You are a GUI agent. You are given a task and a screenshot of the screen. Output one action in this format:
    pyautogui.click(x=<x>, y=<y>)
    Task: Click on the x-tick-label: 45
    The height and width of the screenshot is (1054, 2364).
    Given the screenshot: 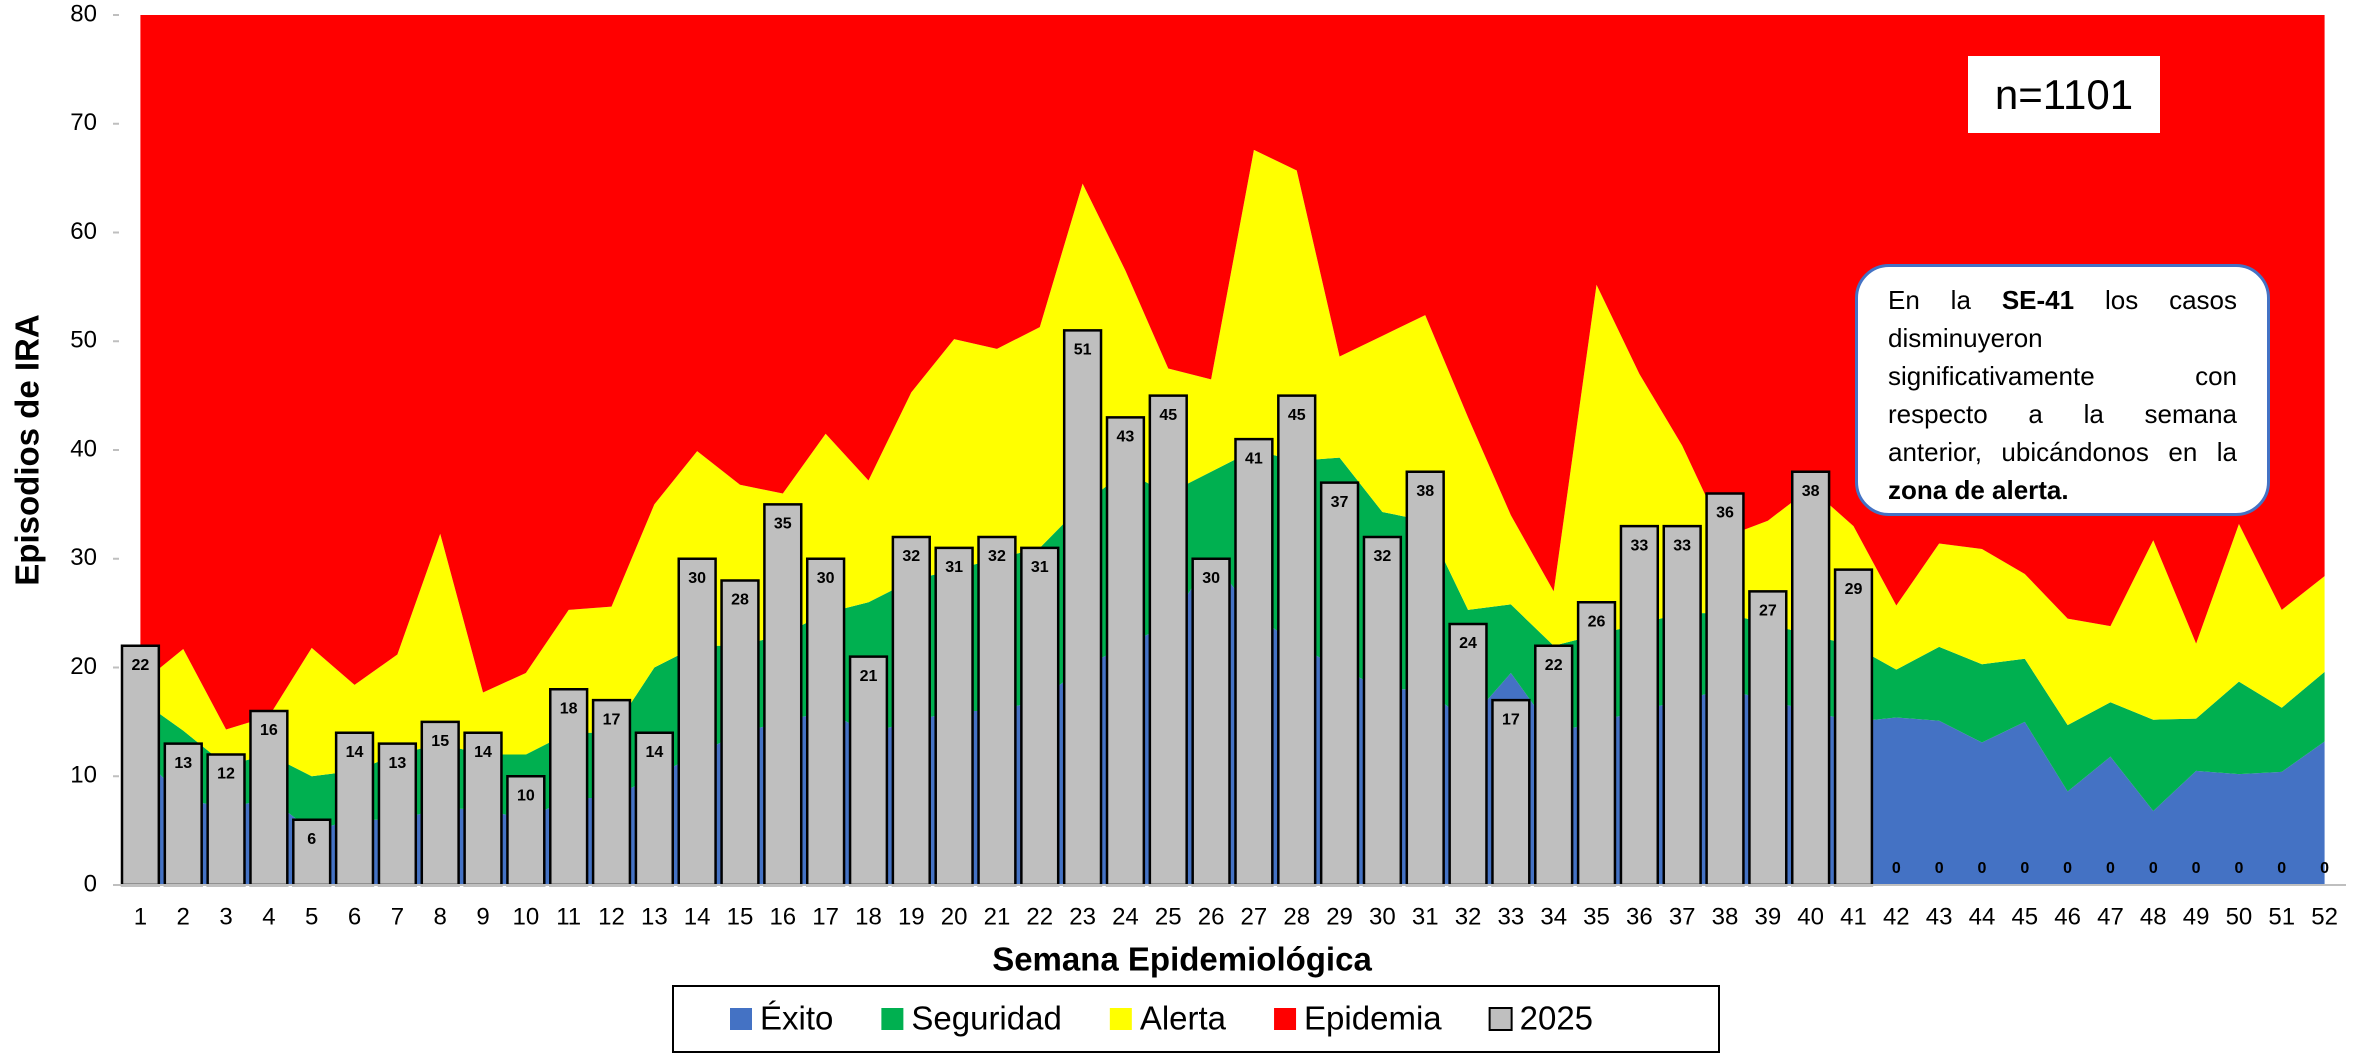 What is the action you would take?
    pyautogui.click(x=2024, y=916)
    